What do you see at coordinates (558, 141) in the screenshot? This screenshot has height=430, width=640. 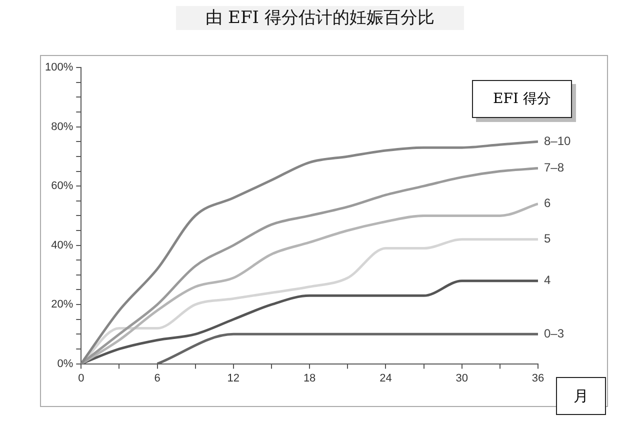 I see `series-label: 8–10` at bounding box center [558, 141].